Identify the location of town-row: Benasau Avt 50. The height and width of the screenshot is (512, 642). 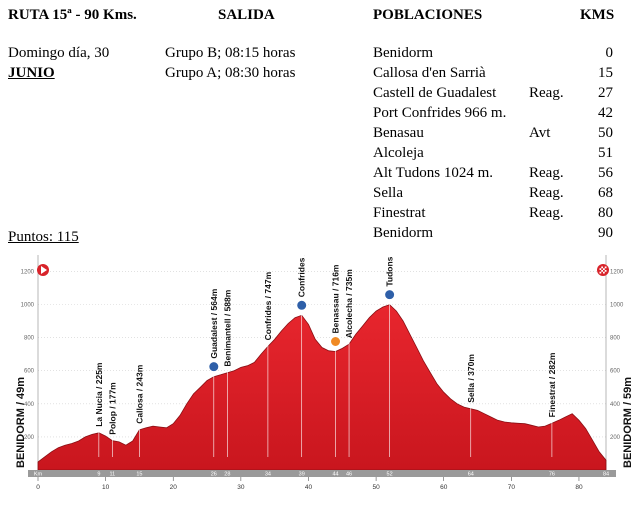
(493, 133).